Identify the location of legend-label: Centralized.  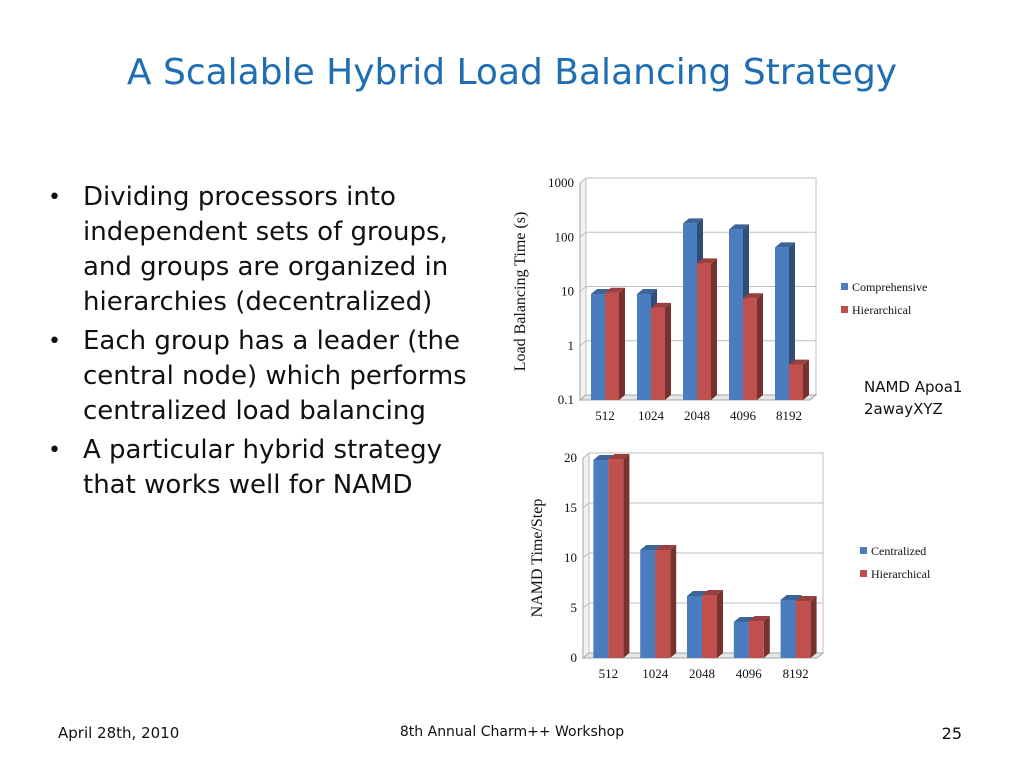
(898, 551).